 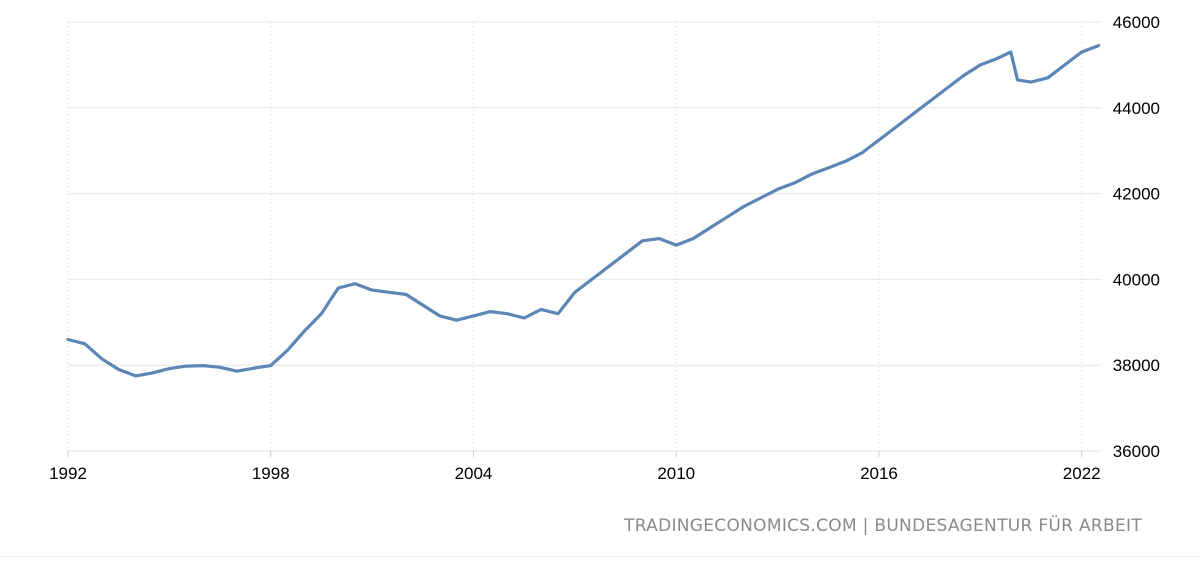 What do you see at coordinates (1136, 194) in the screenshot?
I see `y-tick-label: 42000` at bounding box center [1136, 194].